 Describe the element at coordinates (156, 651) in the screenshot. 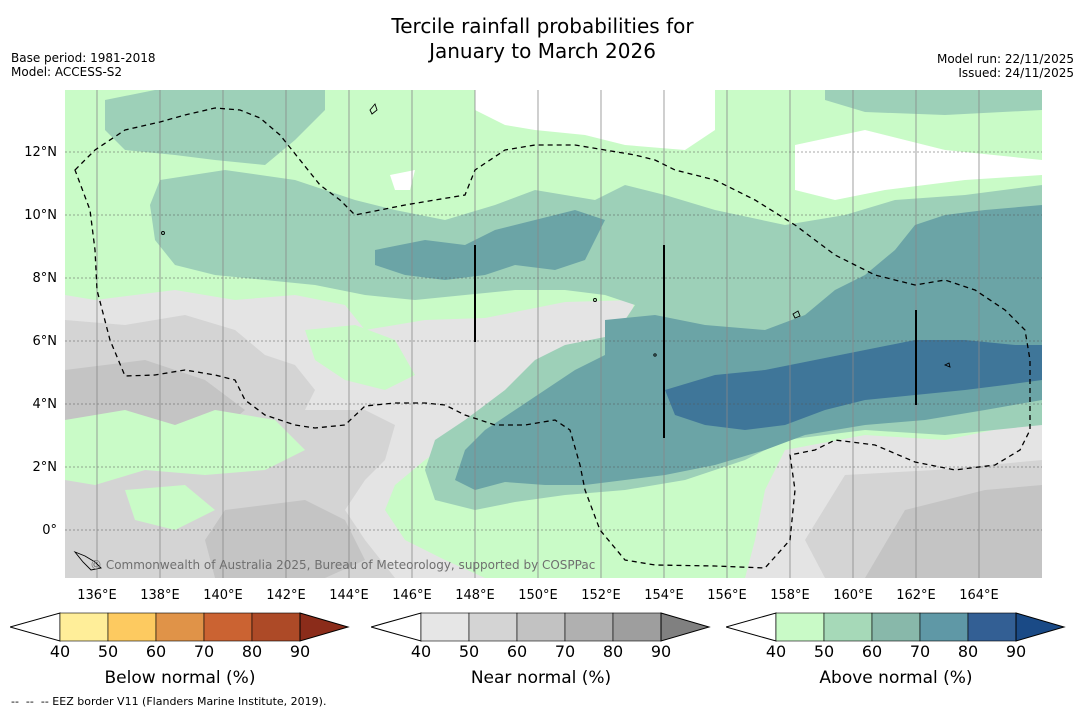

I see `cb-below-tick-60: 60` at that location.